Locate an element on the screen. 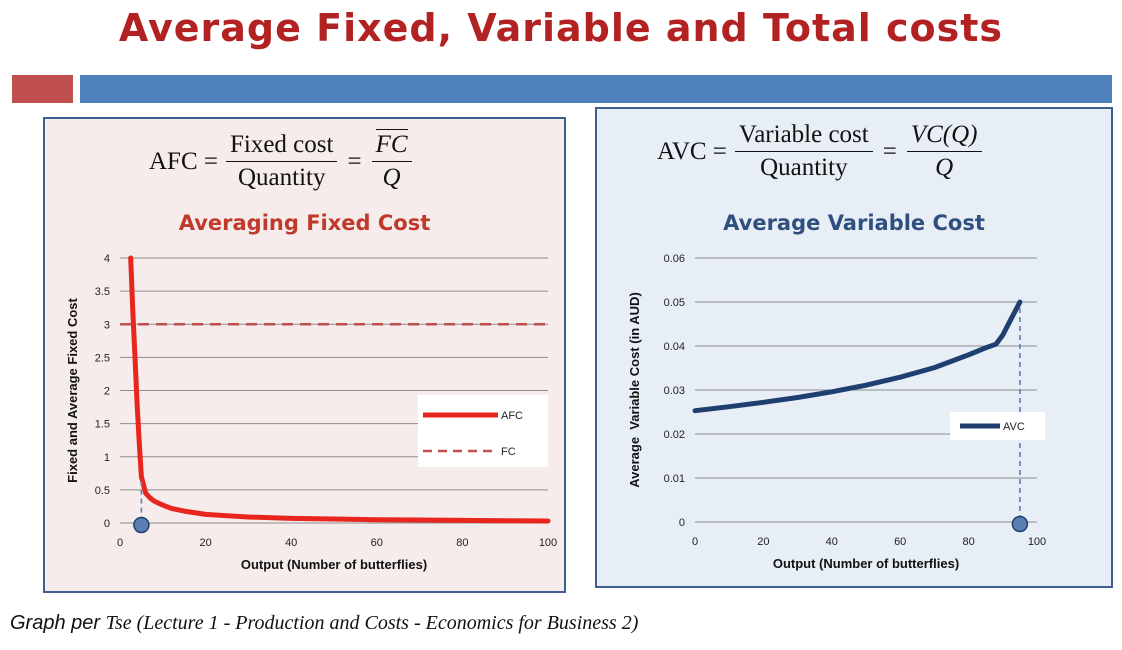 The width and height of the screenshot is (1122, 650). avc-xtick-label: 40 is located at coordinates (832, 542).